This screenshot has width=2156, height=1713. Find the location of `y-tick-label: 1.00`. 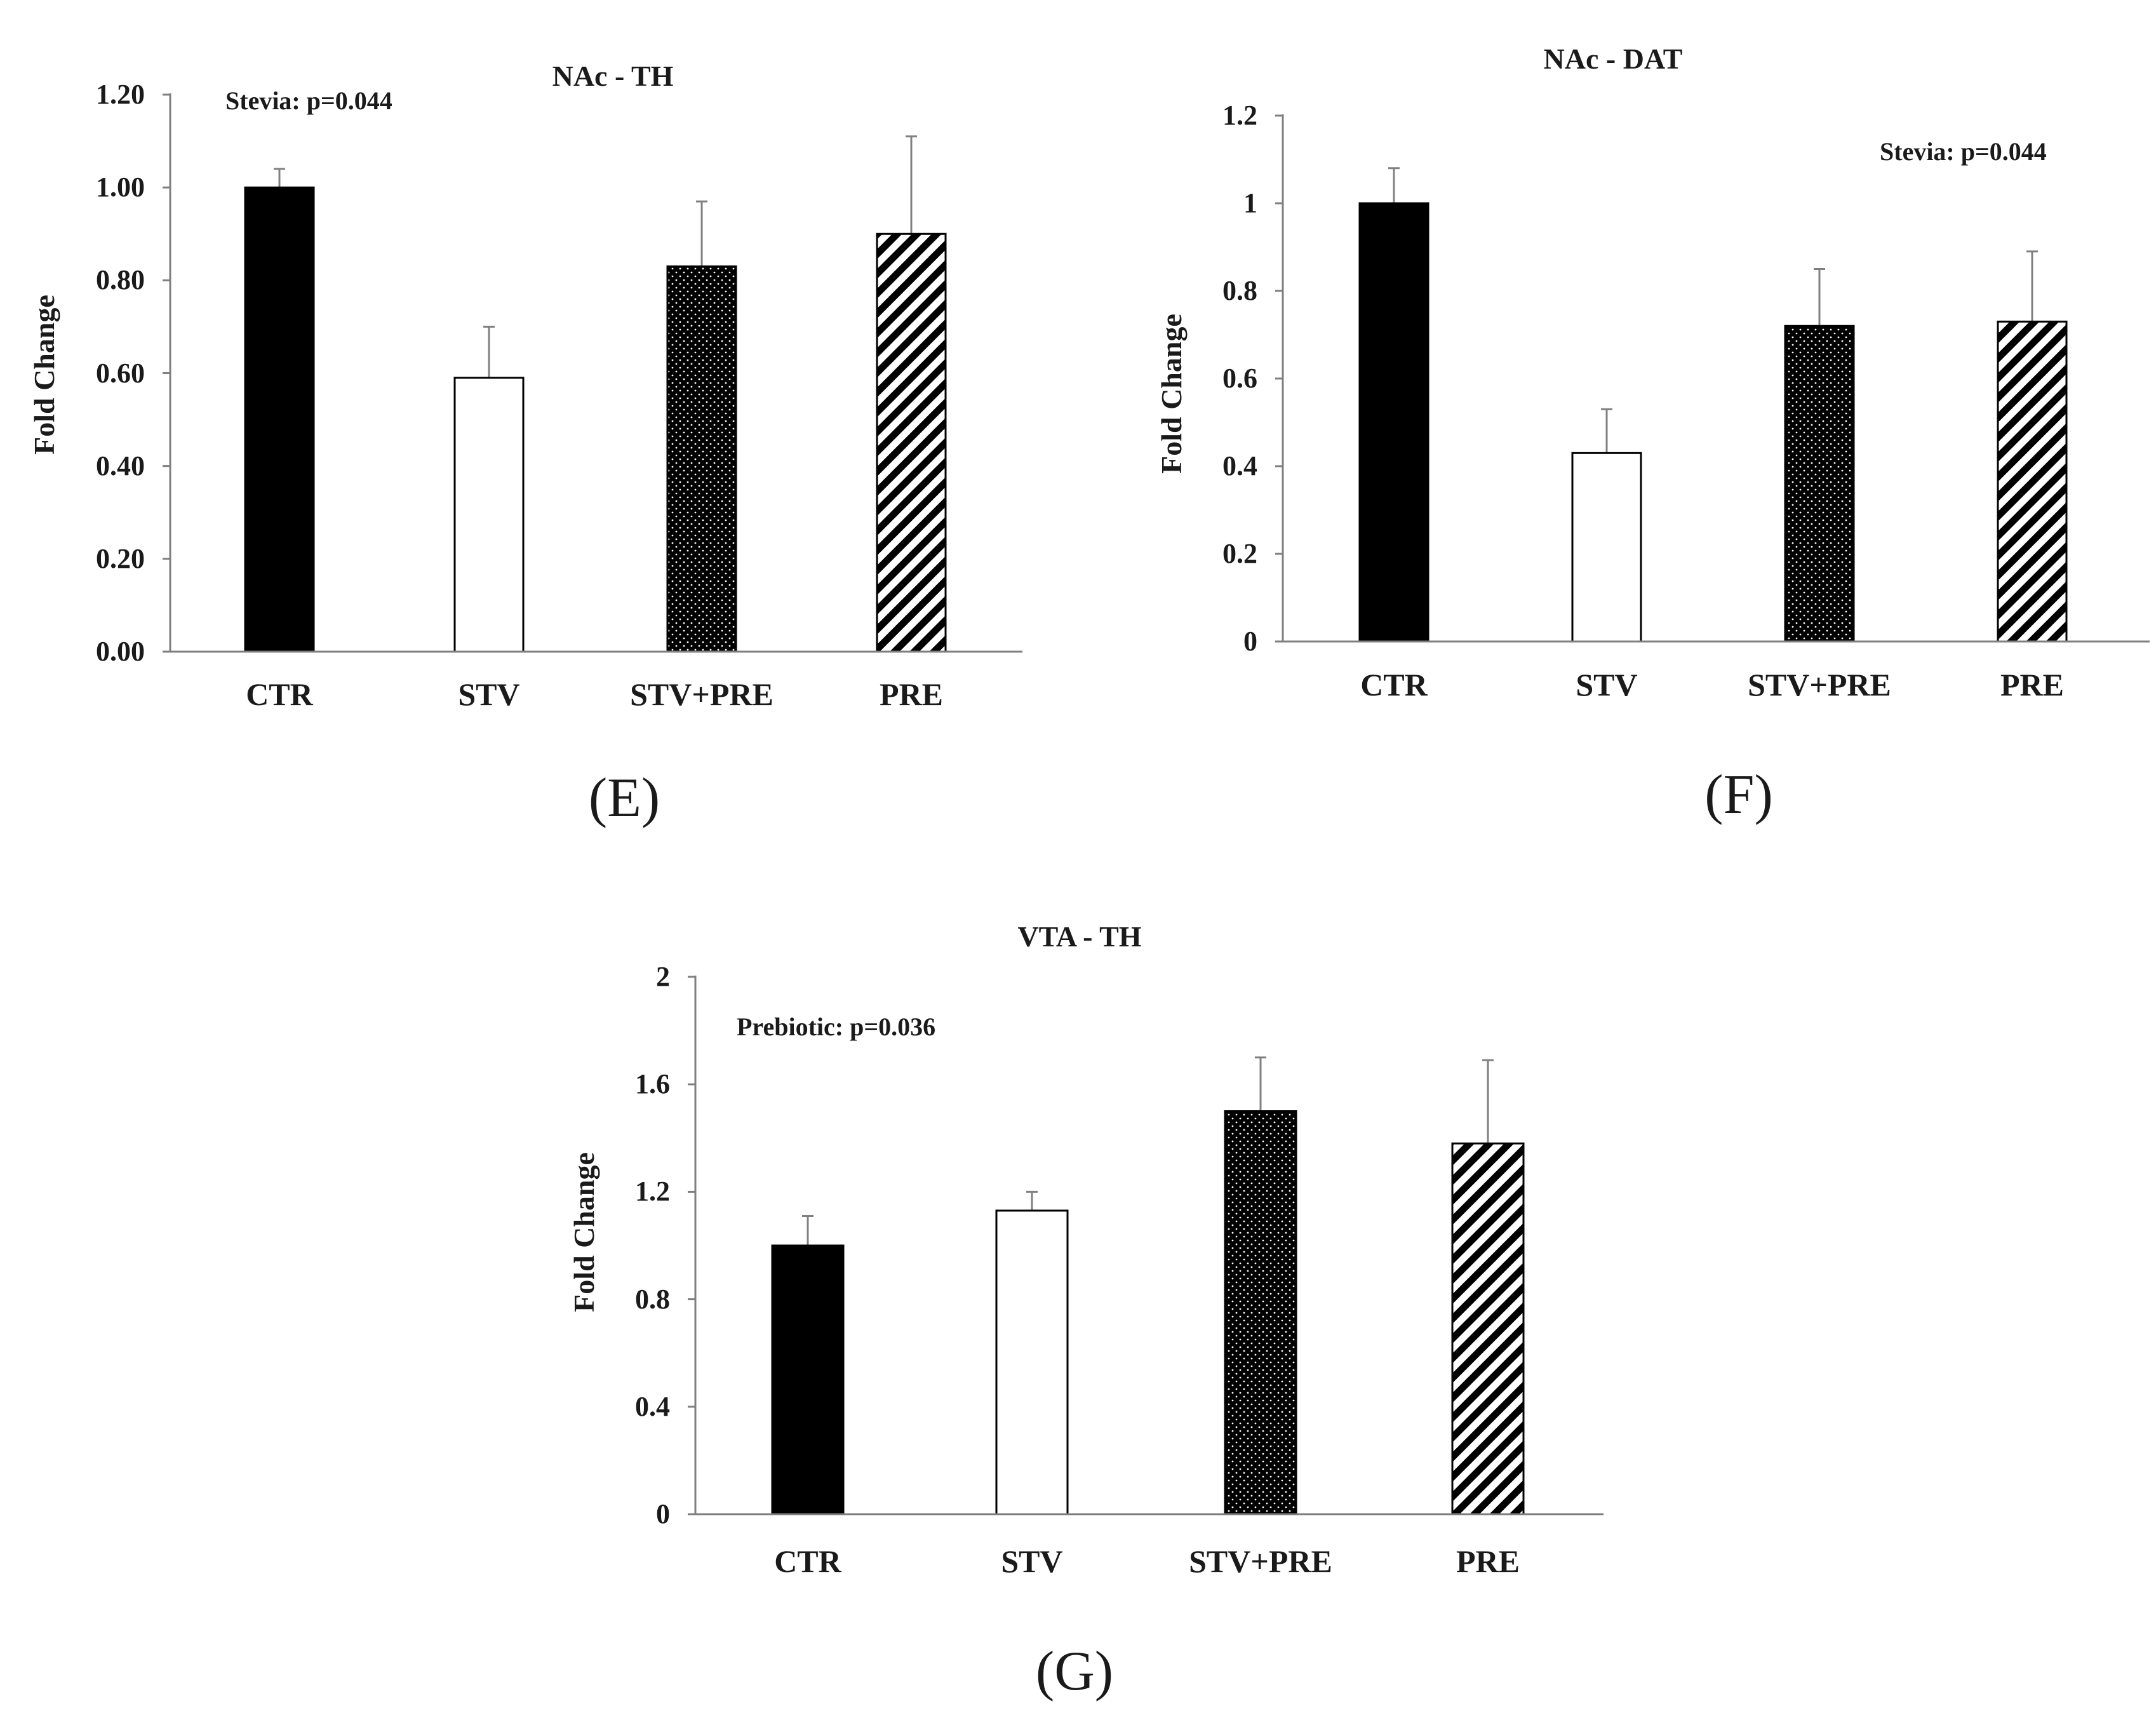

y-tick-label: 1.00 is located at coordinates (120, 187).